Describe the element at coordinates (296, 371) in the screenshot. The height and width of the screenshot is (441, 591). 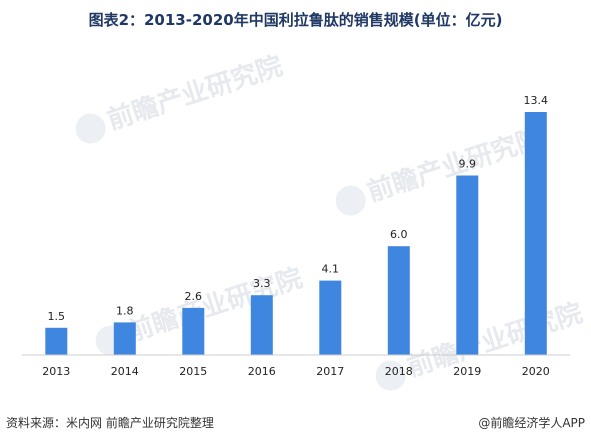
I see `x-tick-labels-group: 2013 2014 2015 2016 2017 2018 2019 2020` at that location.